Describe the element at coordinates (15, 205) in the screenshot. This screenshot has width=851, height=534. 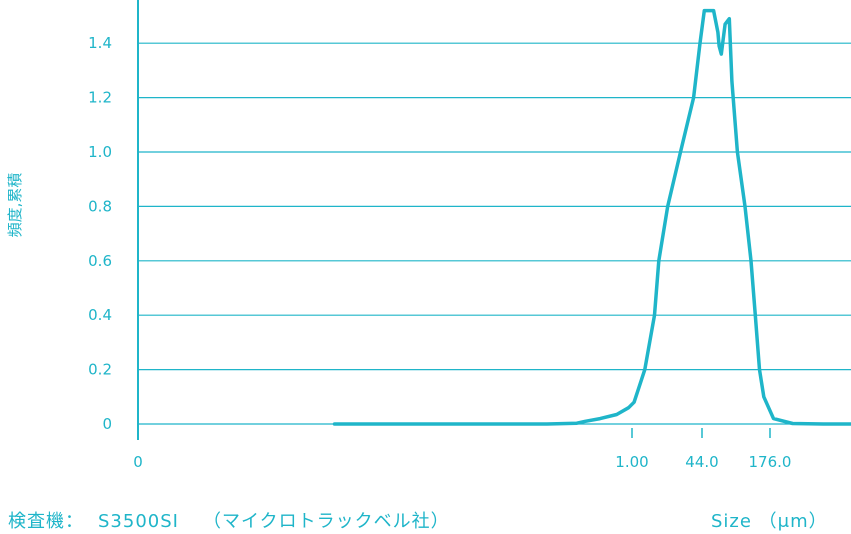
I see `y-axis-label: 頻度,累積` at that location.